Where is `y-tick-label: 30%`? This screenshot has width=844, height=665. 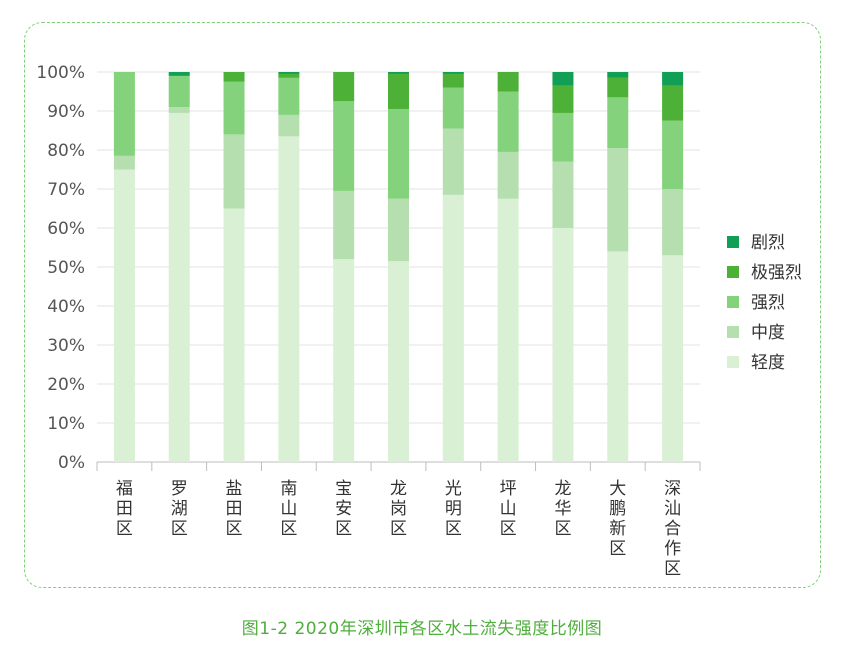
y-tick-label: 30% is located at coordinates (66, 346).